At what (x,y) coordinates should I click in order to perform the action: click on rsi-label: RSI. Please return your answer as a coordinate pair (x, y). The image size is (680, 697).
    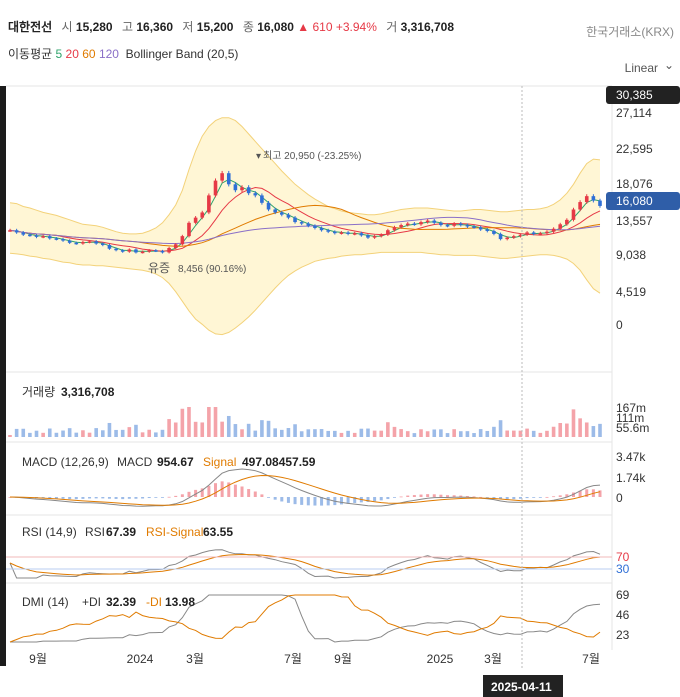
    Looking at the image, I should click on (95, 532).